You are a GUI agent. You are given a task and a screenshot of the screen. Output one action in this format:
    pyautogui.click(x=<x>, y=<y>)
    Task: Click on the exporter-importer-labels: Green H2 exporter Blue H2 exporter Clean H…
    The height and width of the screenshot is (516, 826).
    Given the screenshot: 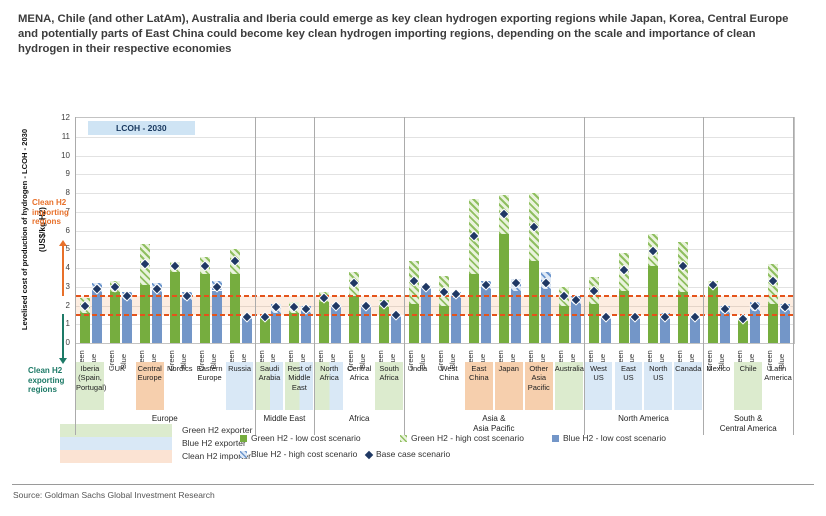 What is the action you would take?
    pyautogui.click(x=217, y=443)
    